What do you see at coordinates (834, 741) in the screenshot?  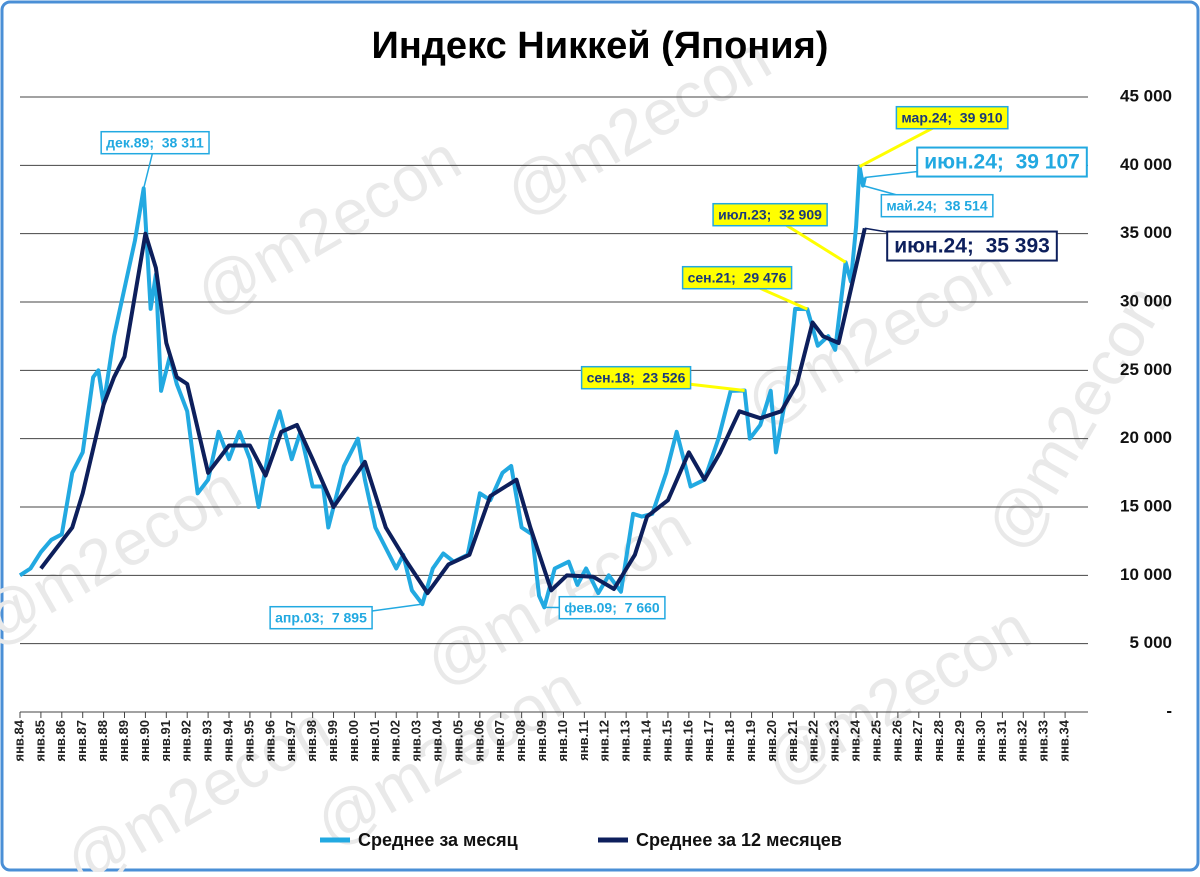 I see `x-tick-label: янв.23` at bounding box center [834, 741].